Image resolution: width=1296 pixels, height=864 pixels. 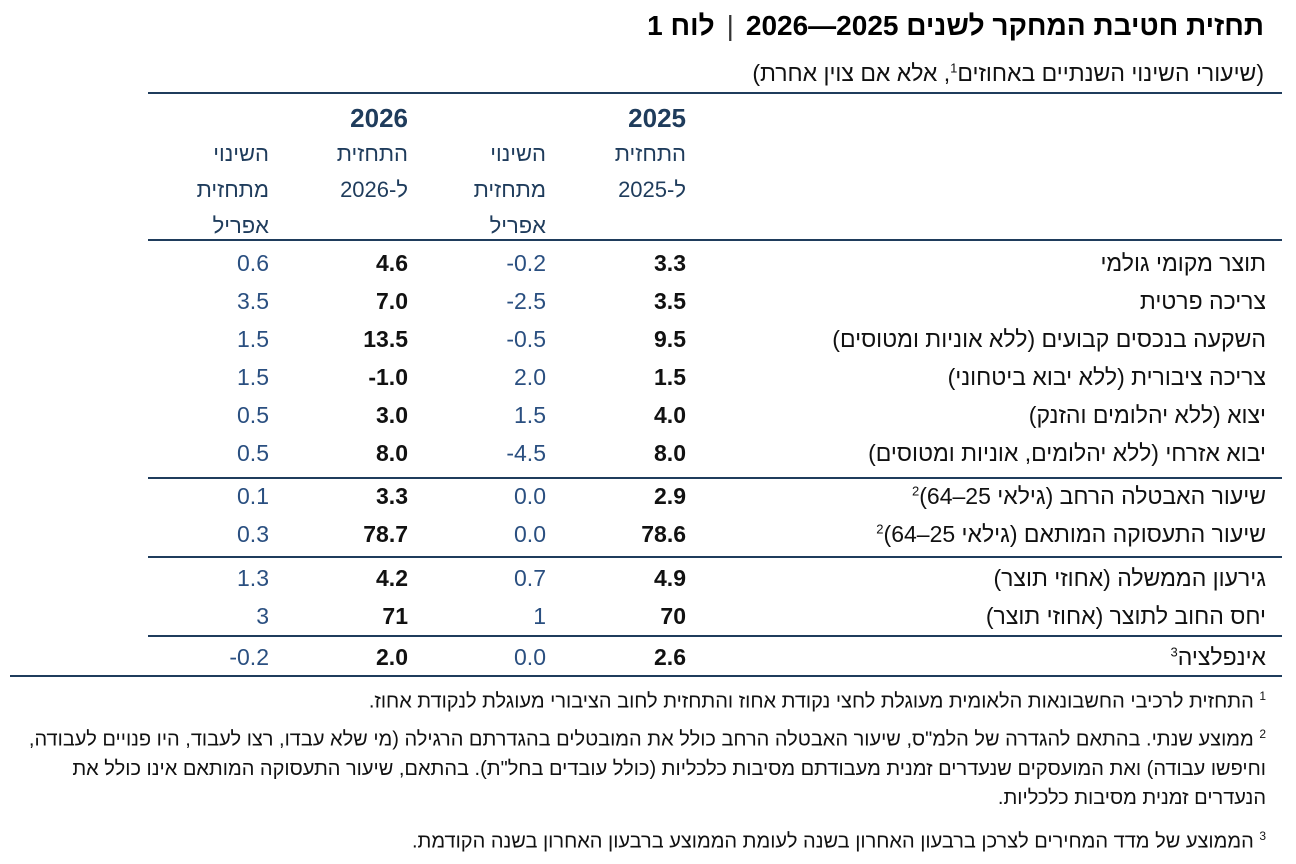 I want to click on cell-change-2025: -0.5, so click(x=526, y=339).